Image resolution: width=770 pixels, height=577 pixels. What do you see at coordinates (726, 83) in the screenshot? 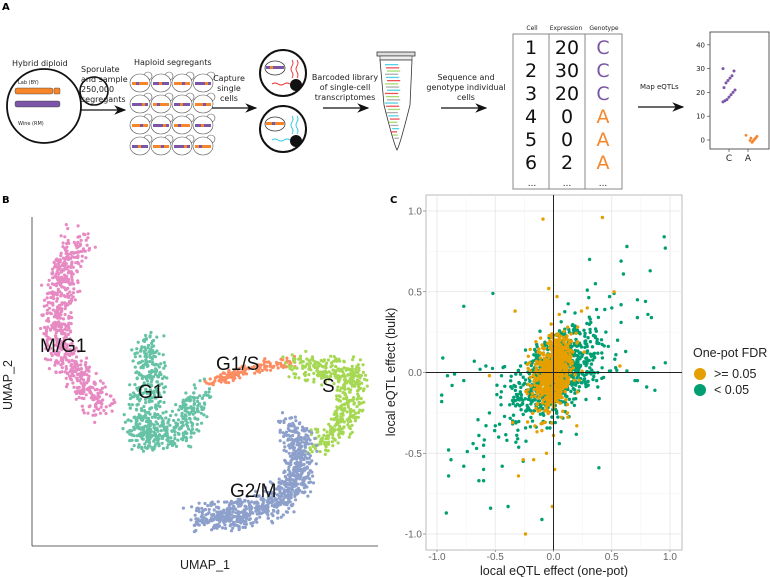
I see `mini-point` at bounding box center [726, 83].